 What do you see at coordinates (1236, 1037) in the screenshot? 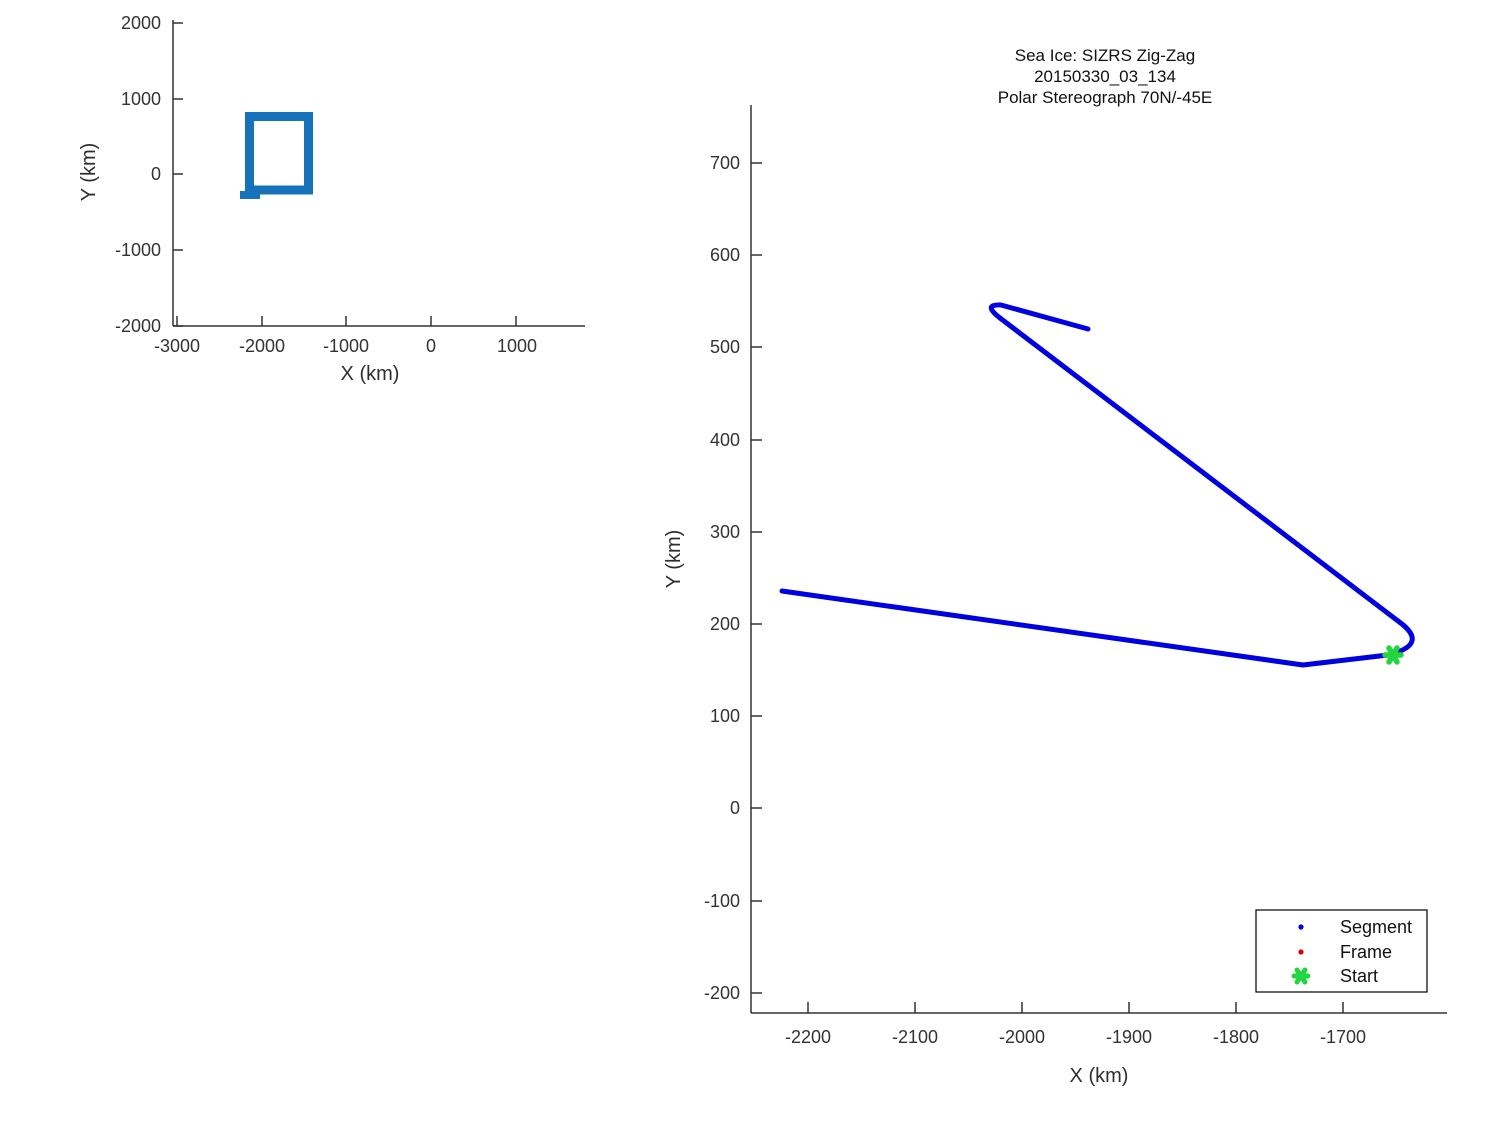
I see `tick-label: -1800` at bounding box center [1236, 1037].